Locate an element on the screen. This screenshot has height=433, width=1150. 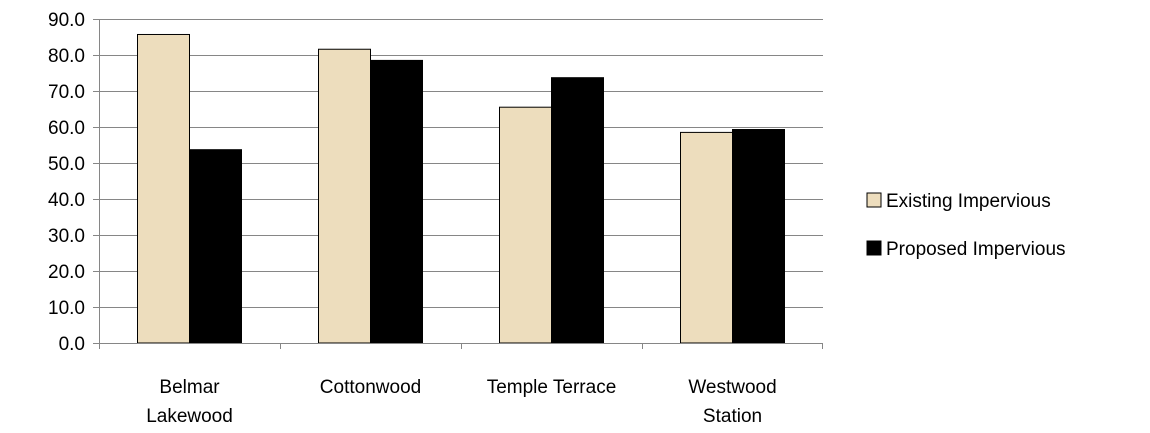
legend-swatch-proposed-impervious is located at coordinates (874, 248).